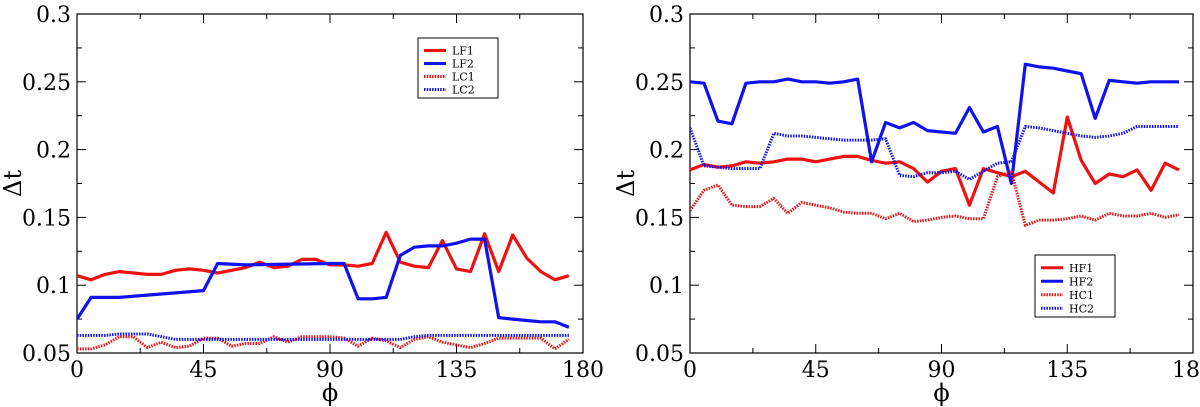 The height and width of the screenshot is (407, 1200). I want to click on chart1-xtick-label: 45, so click(816, 370).